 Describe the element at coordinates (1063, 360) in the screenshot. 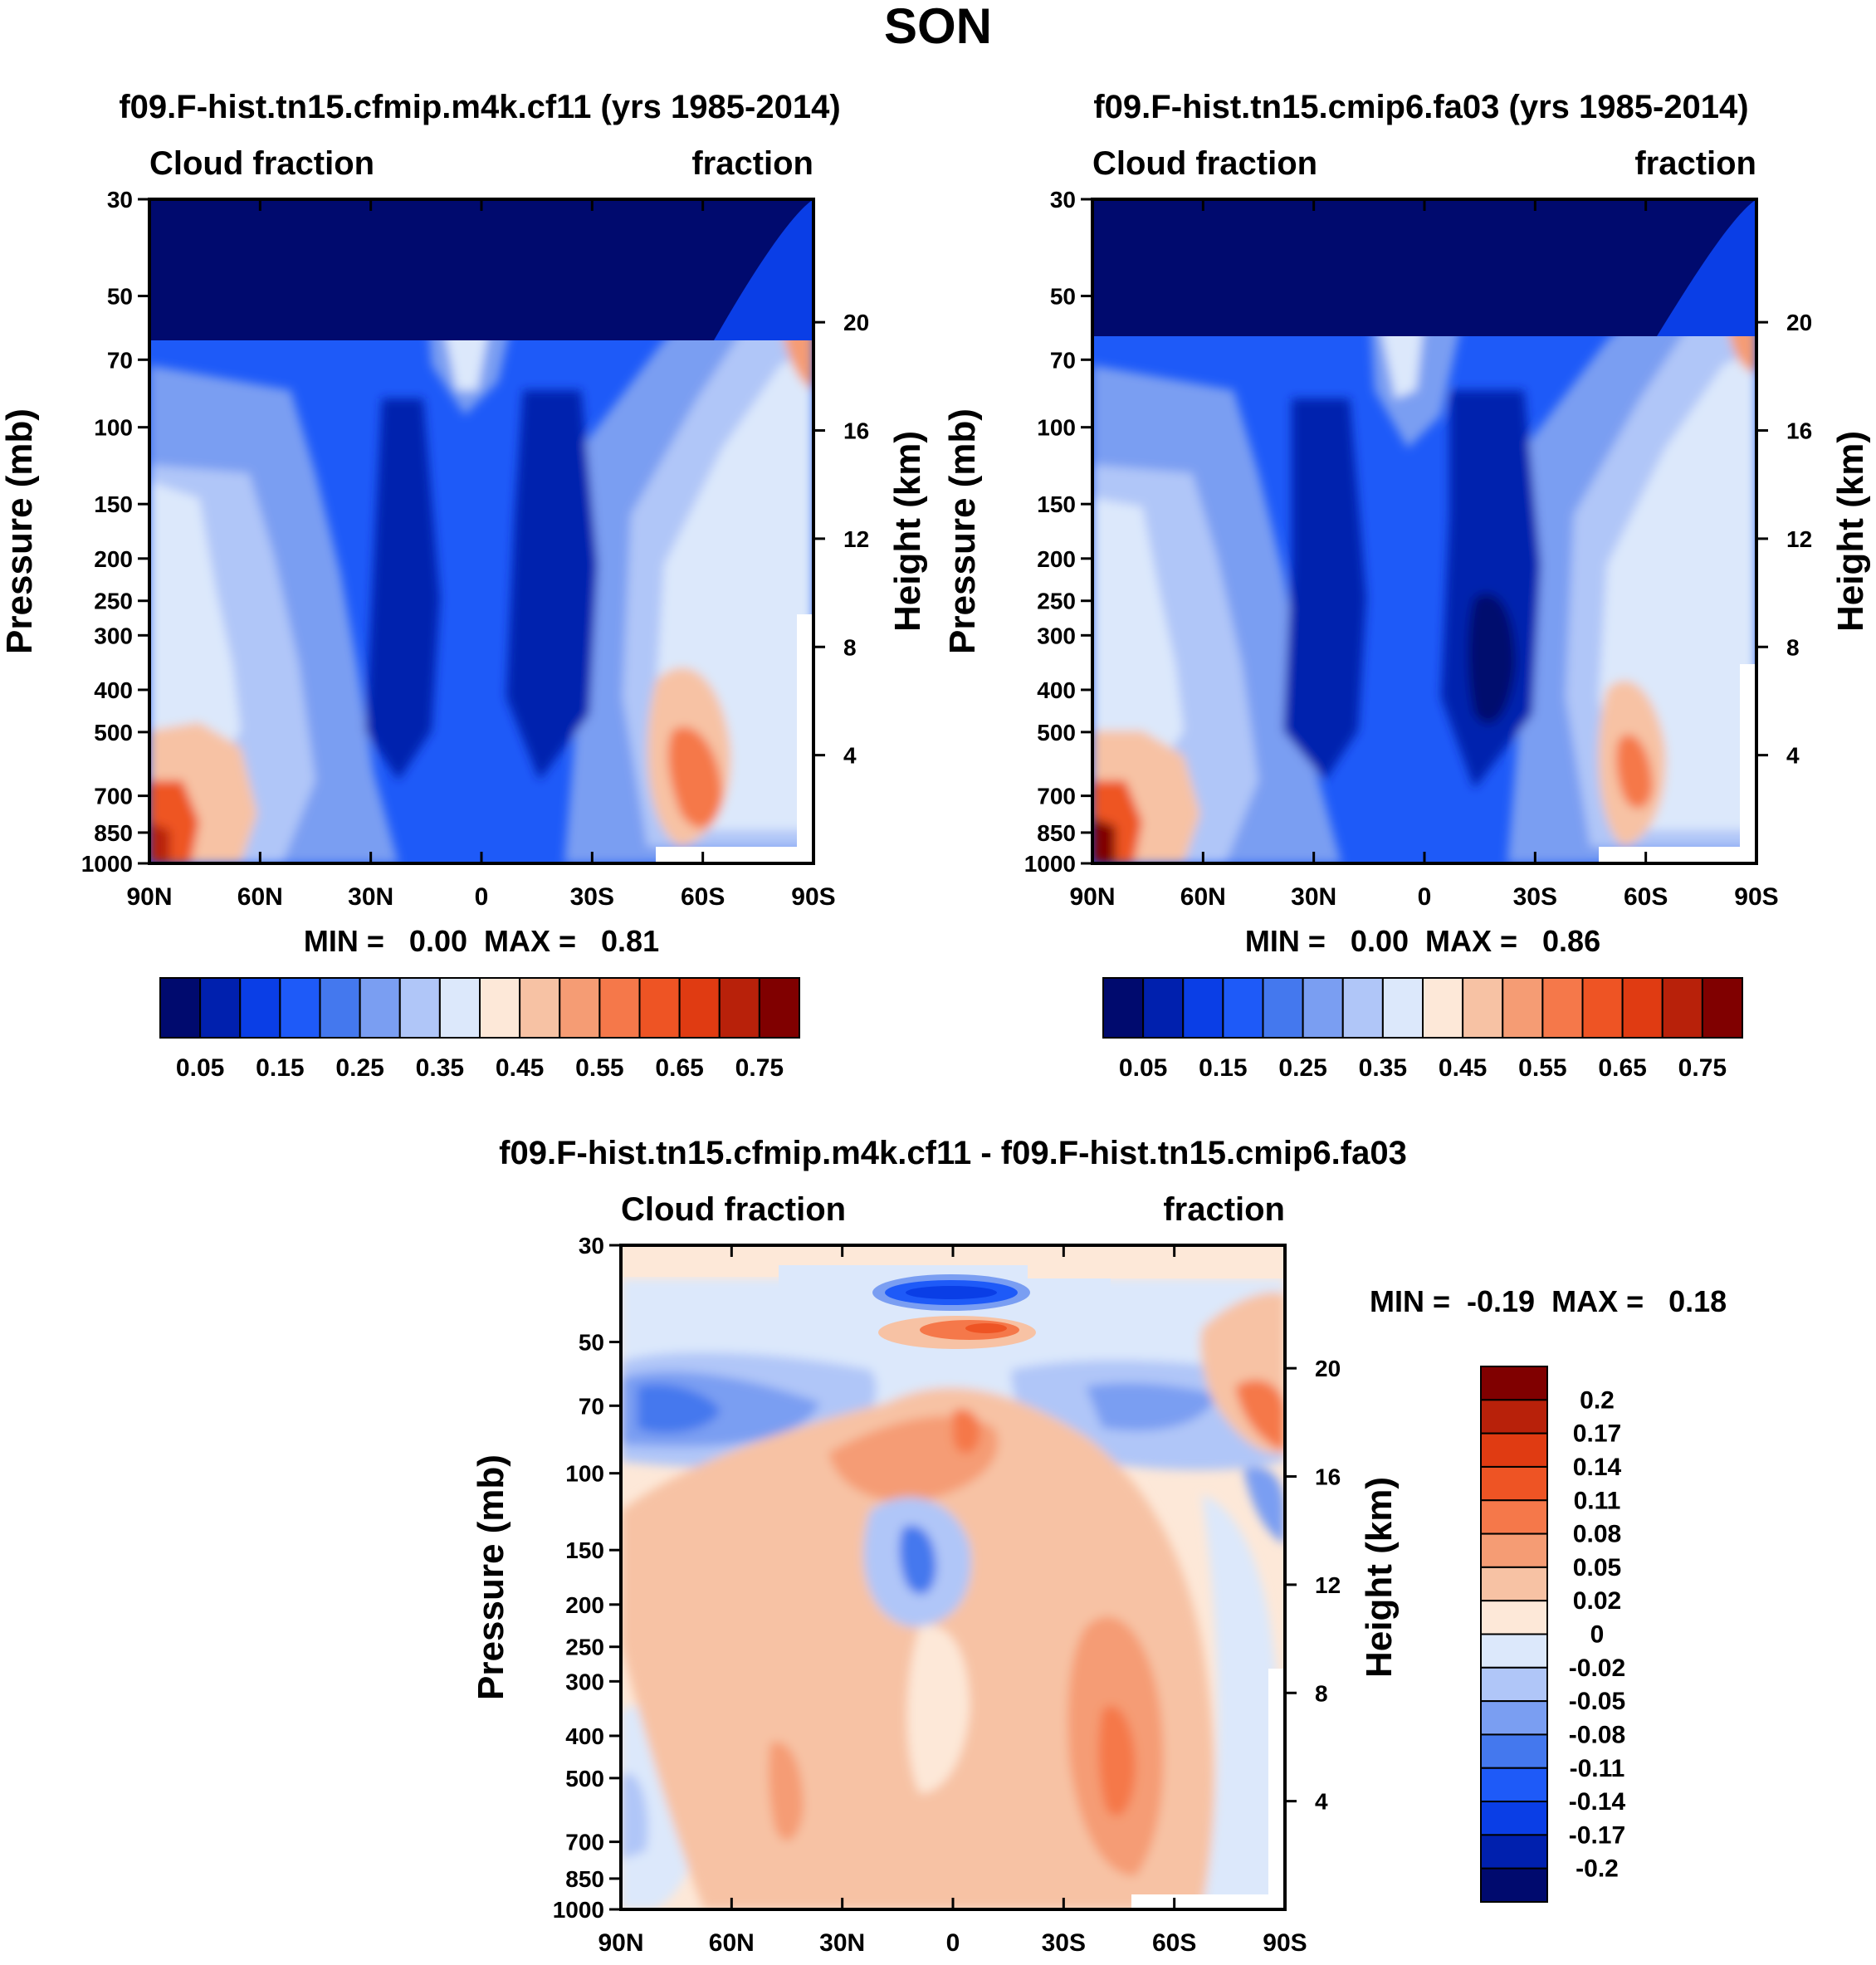

I see `p2-ytick-label: 70` at that location.